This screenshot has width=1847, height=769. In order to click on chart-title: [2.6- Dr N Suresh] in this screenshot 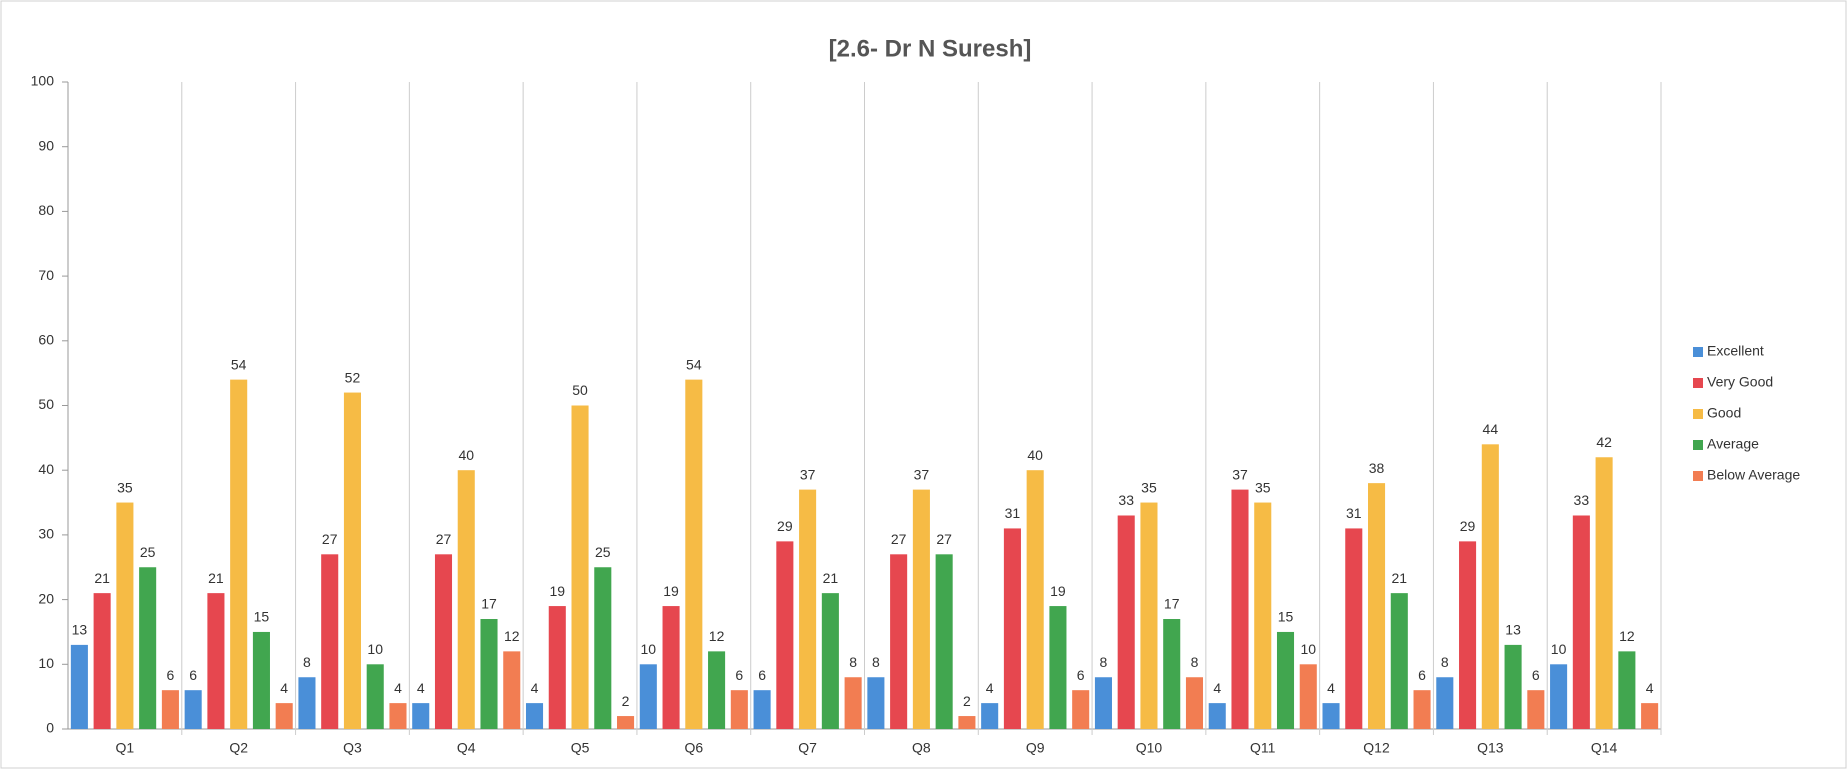, I will do `click(930, 48)`.